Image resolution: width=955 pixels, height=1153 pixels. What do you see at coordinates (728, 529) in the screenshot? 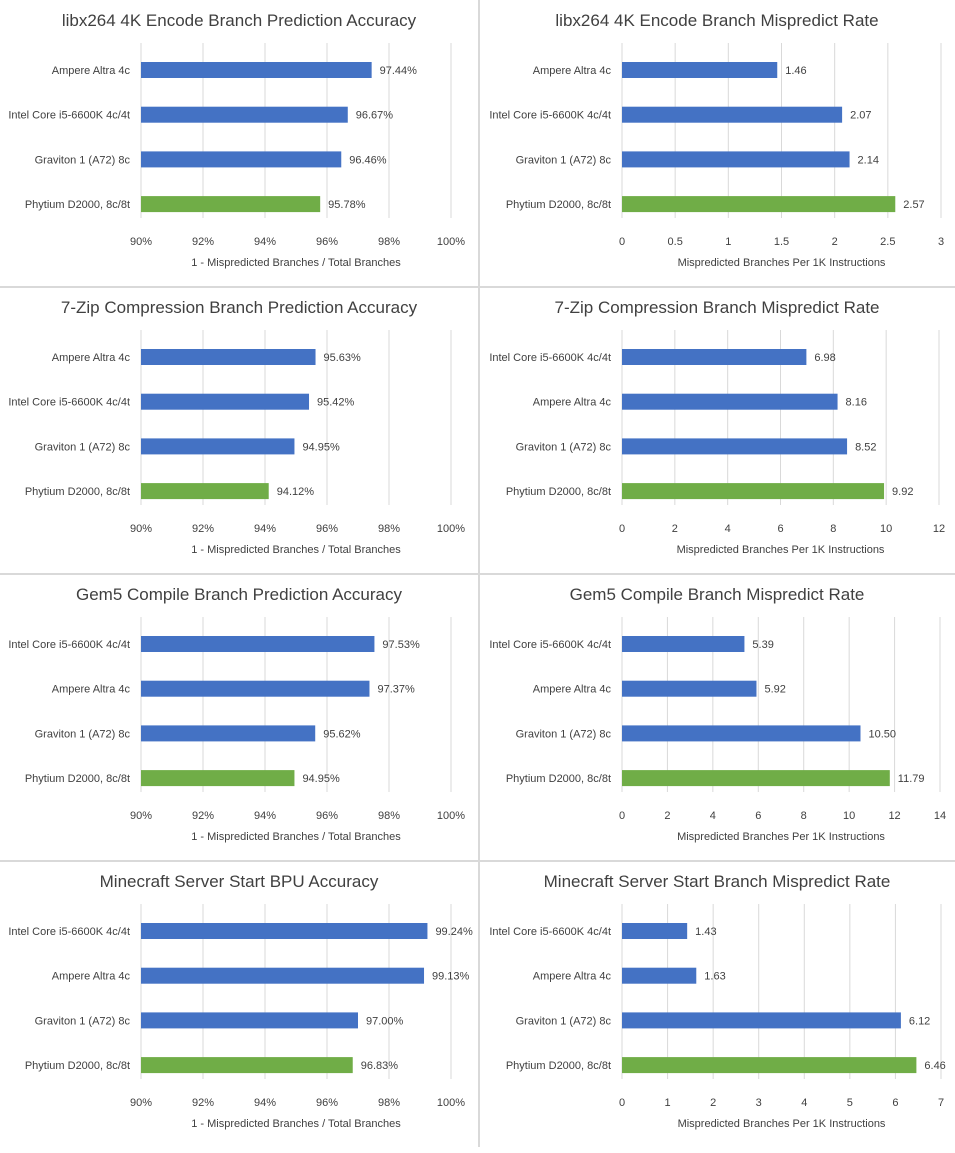
I see `tick-label: 4` at bounding box center [728, 529].